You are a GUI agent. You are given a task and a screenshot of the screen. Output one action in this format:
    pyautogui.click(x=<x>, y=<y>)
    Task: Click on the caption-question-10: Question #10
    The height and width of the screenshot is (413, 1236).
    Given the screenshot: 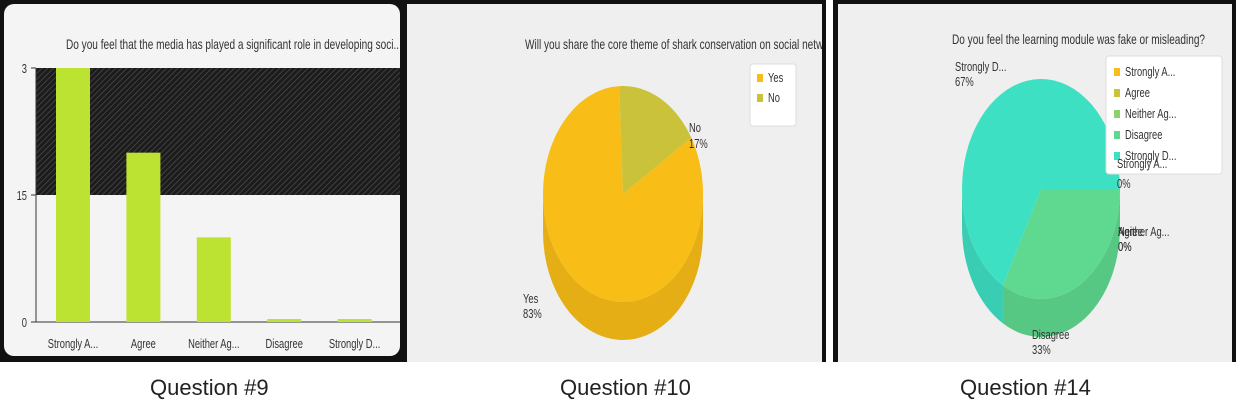 What is the action you would take?
    pyautogui.click(x=625, y=387)
    